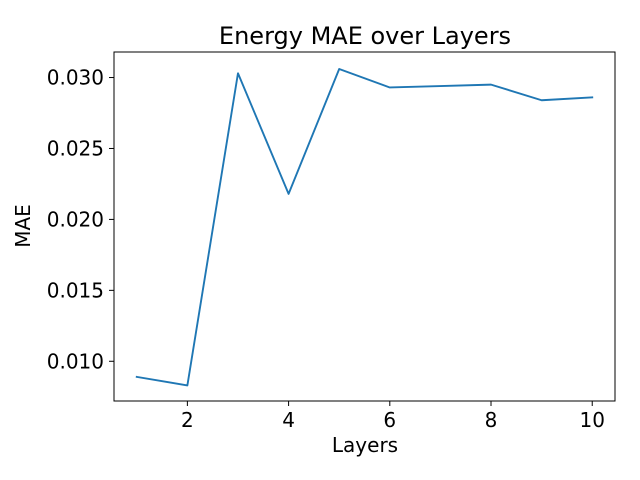 Image resolution: width=640 pixels, height=480 pixels. I want to click on x-axis-label: Layers, so click(365, 445).